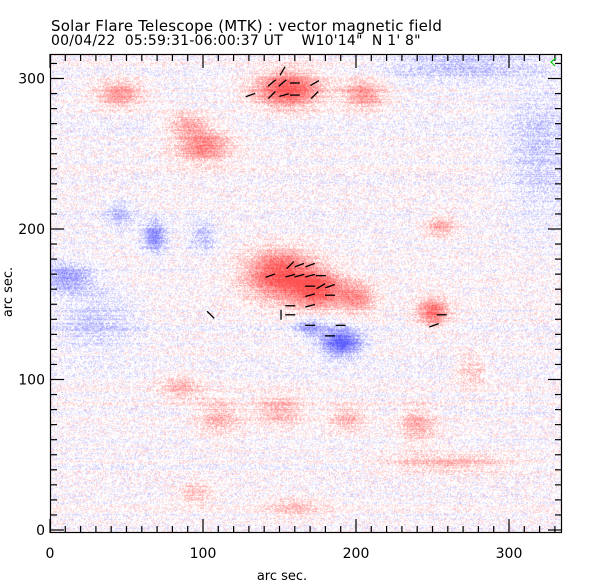 Image resolution: width=612 pixels, height=585 pixels. What do you see at coordinates (50, 554) in the screenshot?
I see `x-tick-label: 0` at bounding box center [50, 554].